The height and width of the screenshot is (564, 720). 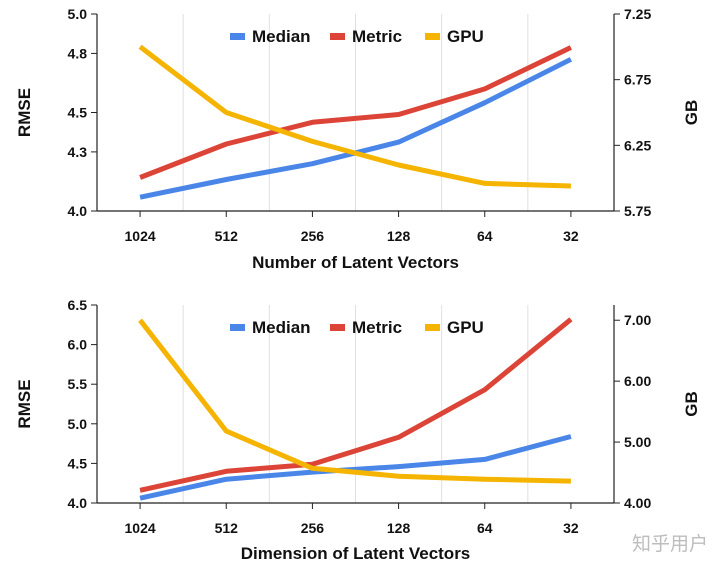 What do you see at coordinates (637, 320) in the screenshot?
I see `right-y-tick-label: 7.00` at bounding box center [637, 320].